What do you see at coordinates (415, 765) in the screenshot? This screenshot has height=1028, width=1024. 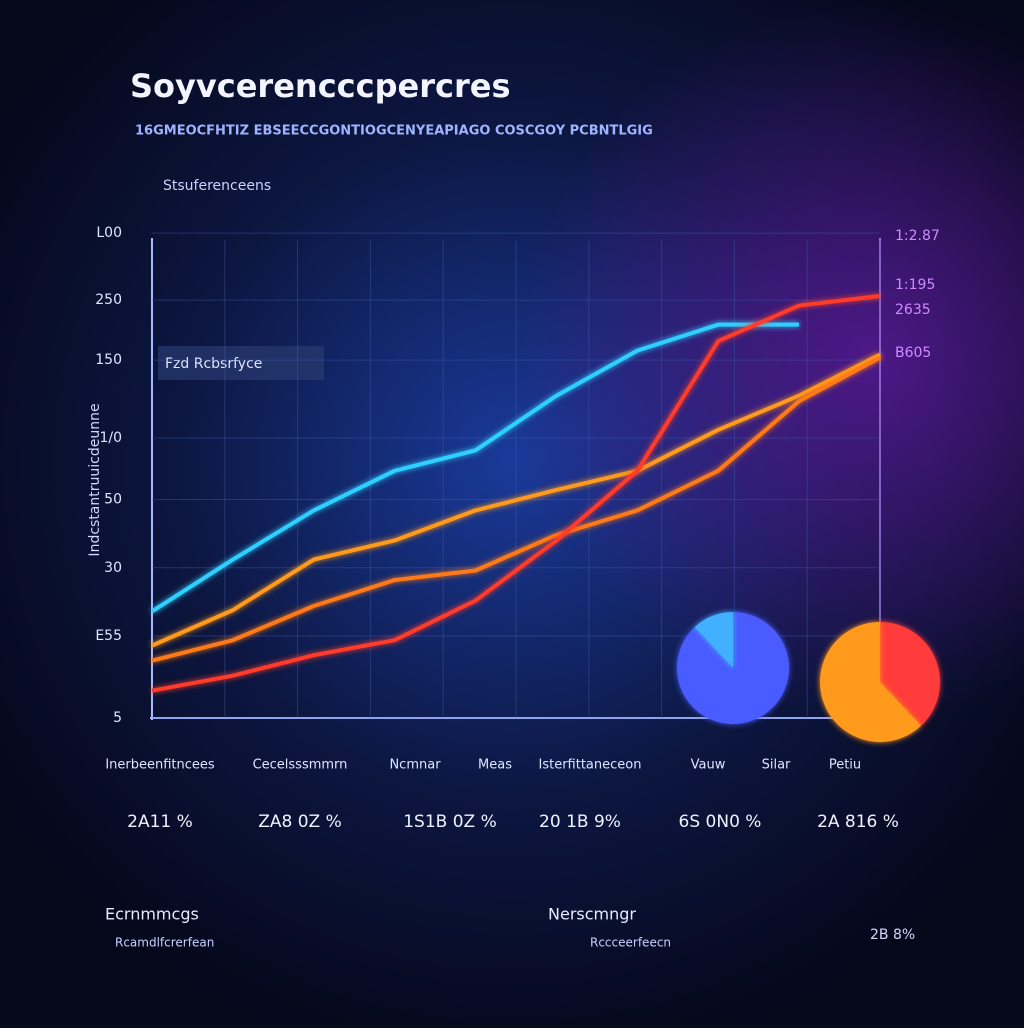 I see `category-label: Ncmnar` at bounding box center [415, 765].